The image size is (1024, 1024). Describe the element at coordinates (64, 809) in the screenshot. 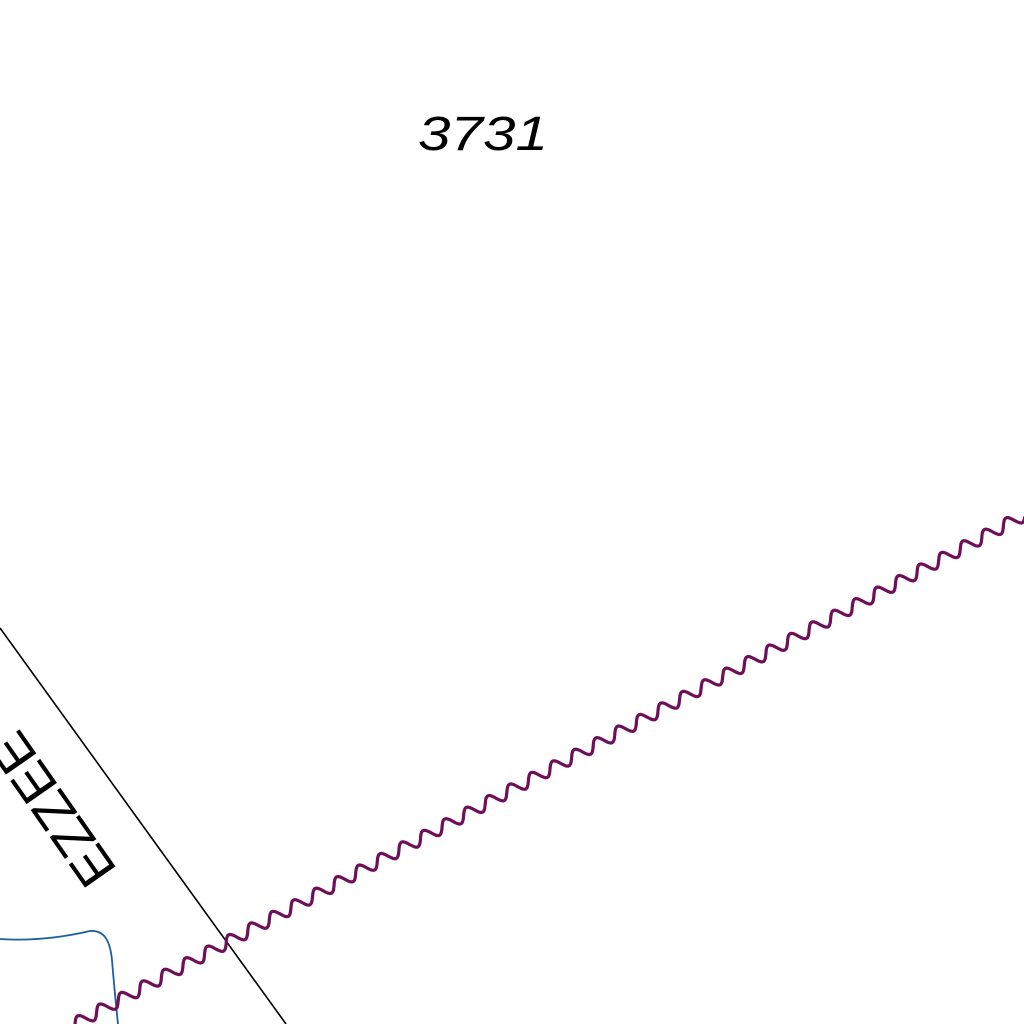

I see `street-name-label: EZZEE` at that location.